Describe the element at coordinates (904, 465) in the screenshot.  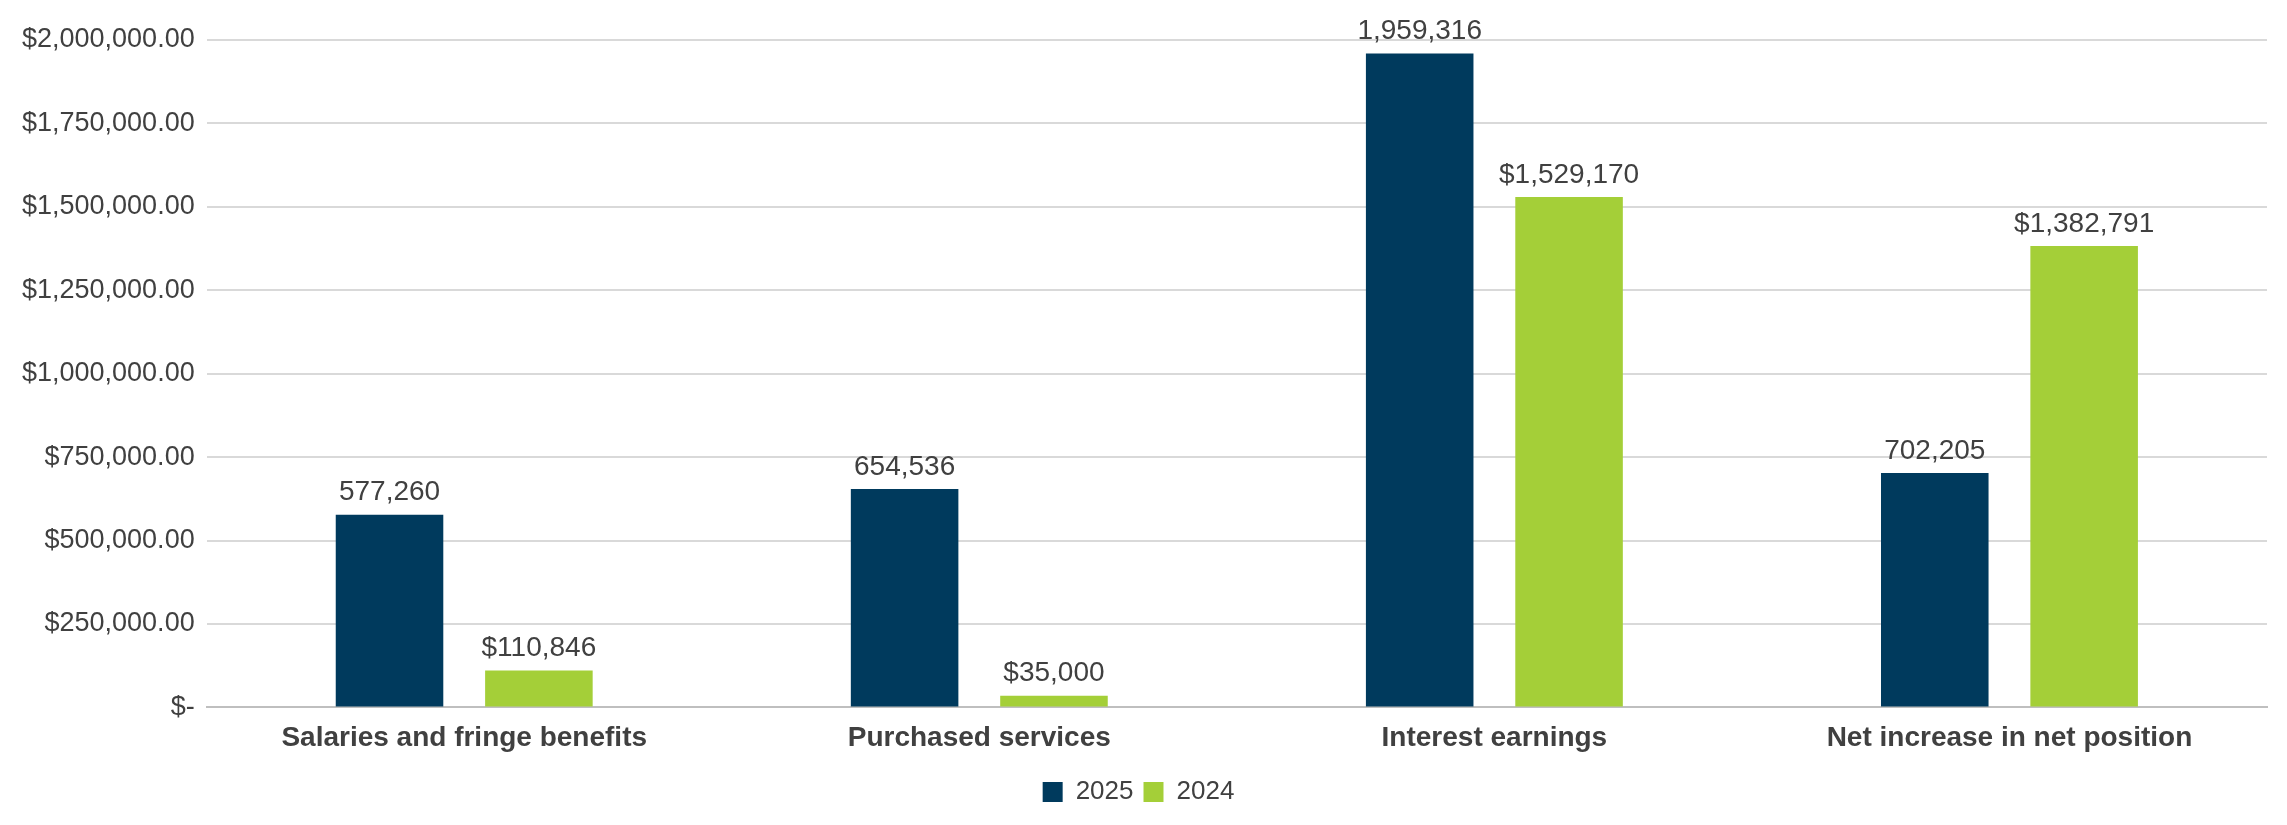
I see `data-label: 654,536` at that location.